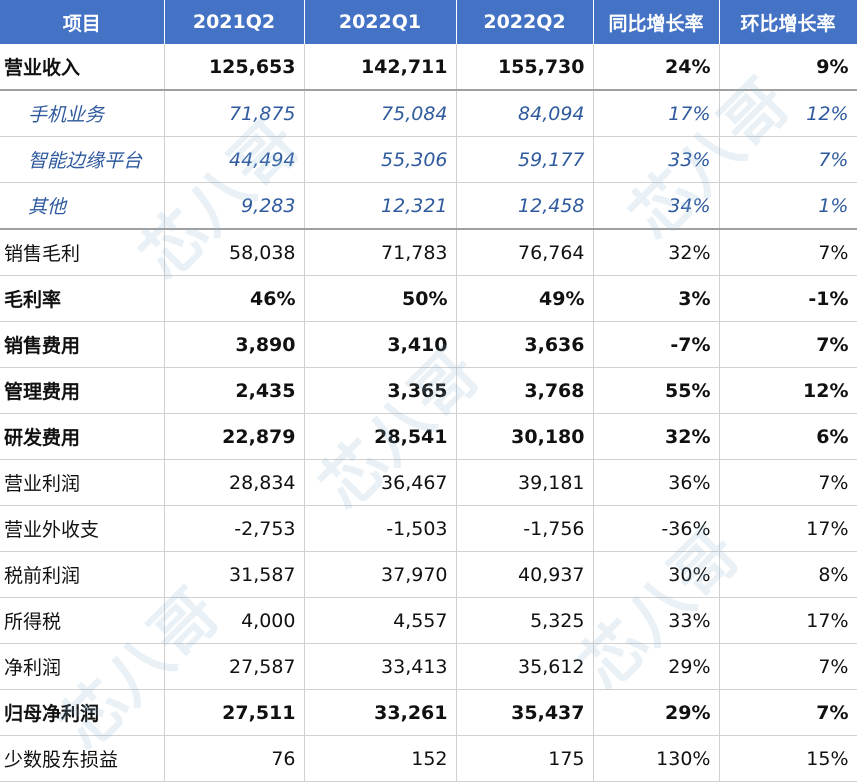 This screenshot has height=783, width=857. Describe the element at coordinates (380, 298) in the screenshot. I see `table-cell: 50%` at that location.